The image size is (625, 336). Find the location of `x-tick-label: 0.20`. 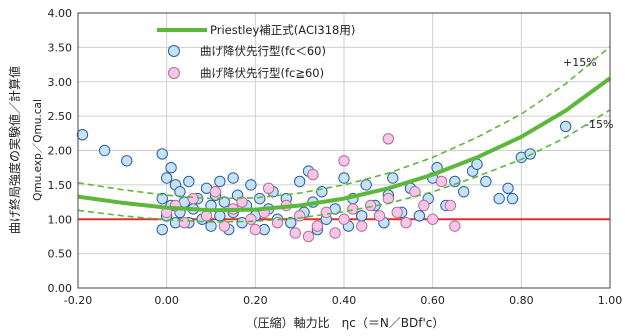

x-tick-label: 0.20 is located at coordinates (255, 300).